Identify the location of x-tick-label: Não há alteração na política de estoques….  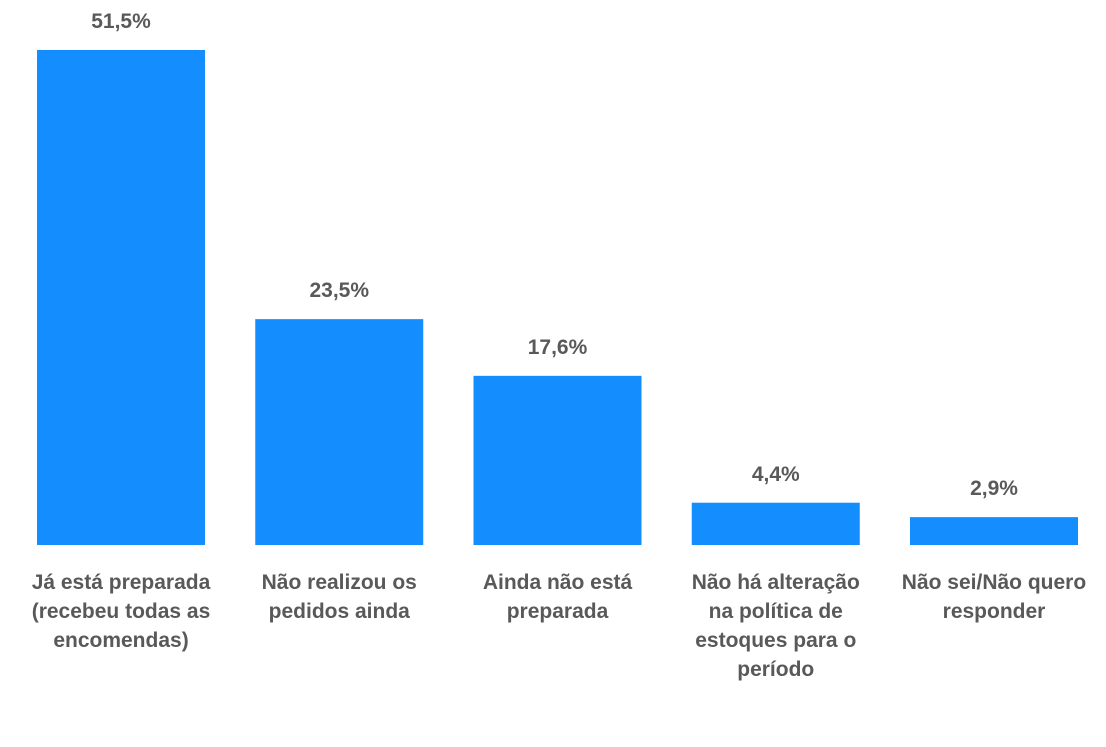
(775, 626).